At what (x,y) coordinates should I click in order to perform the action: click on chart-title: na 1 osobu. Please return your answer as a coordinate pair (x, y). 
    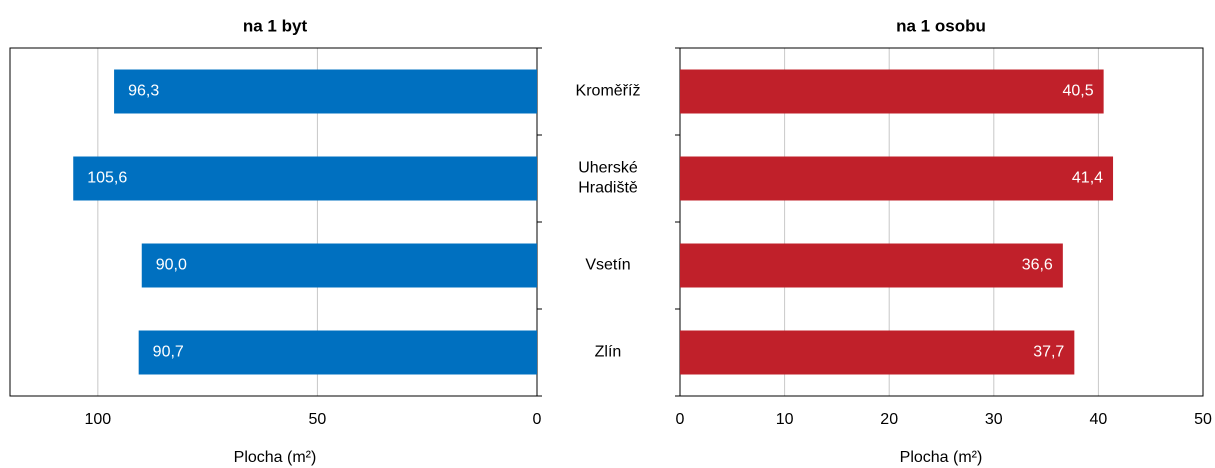
    Looking at the image, I should click on (941, 25).